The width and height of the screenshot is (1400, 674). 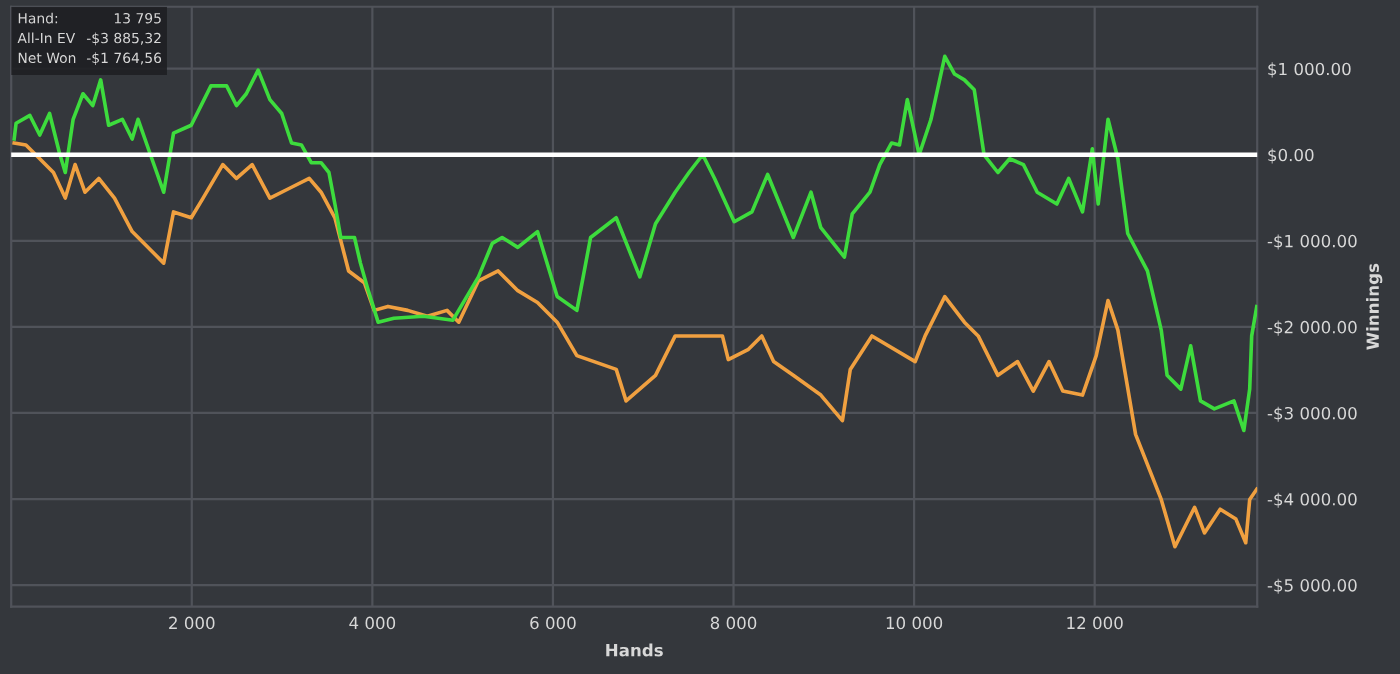 What do you see at coordinates (1312, 328) in the screenshot?
I see `y-tick-label: -$2 000.00` at bounding box center [1312, 328].